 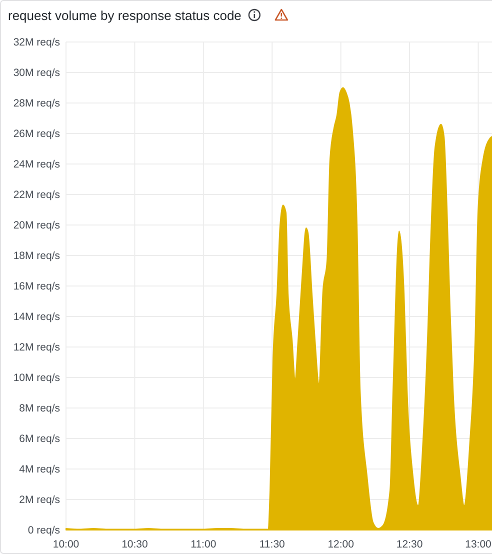 I want to click on x-tick-label: 10:30, so click(x=135, y=544).